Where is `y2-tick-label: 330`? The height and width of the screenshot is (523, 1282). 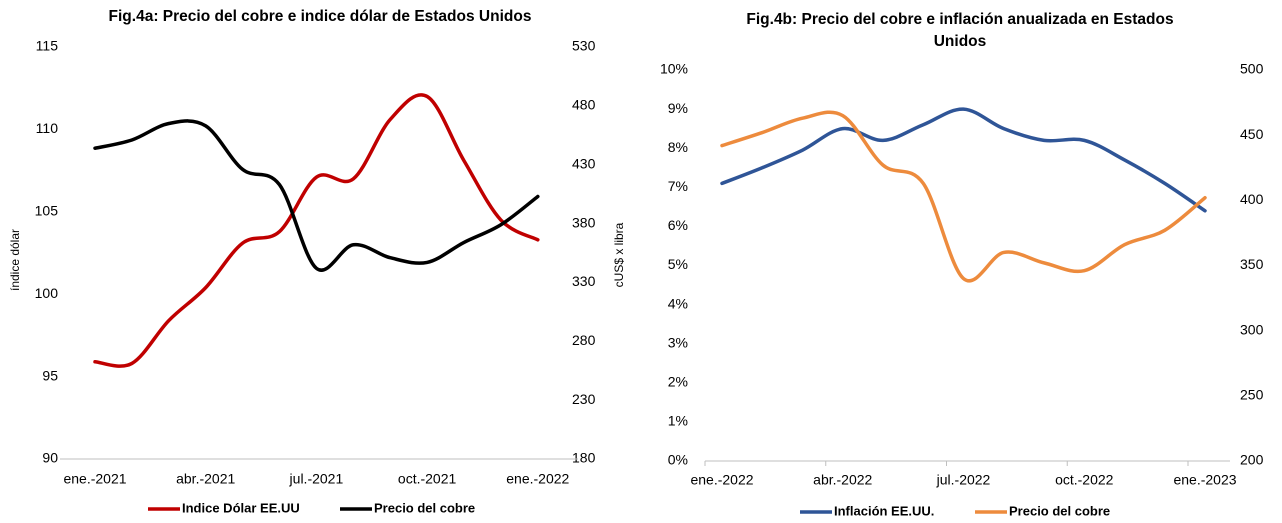
y2-tick-label: 330 is located at coordinates (584, 281).